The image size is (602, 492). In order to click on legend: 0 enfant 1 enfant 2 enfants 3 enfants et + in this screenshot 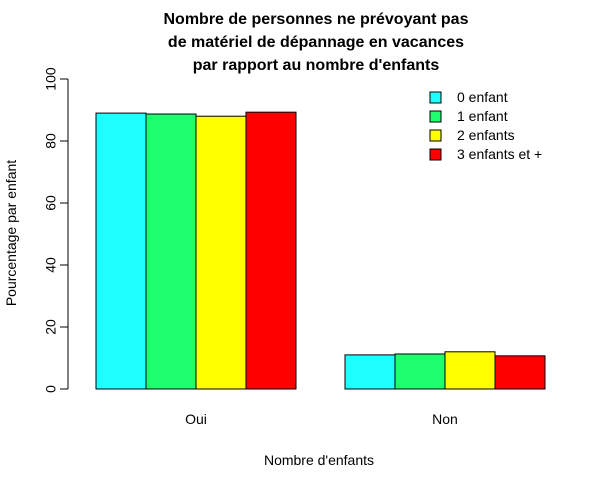, I will do `click(485, 125)`.